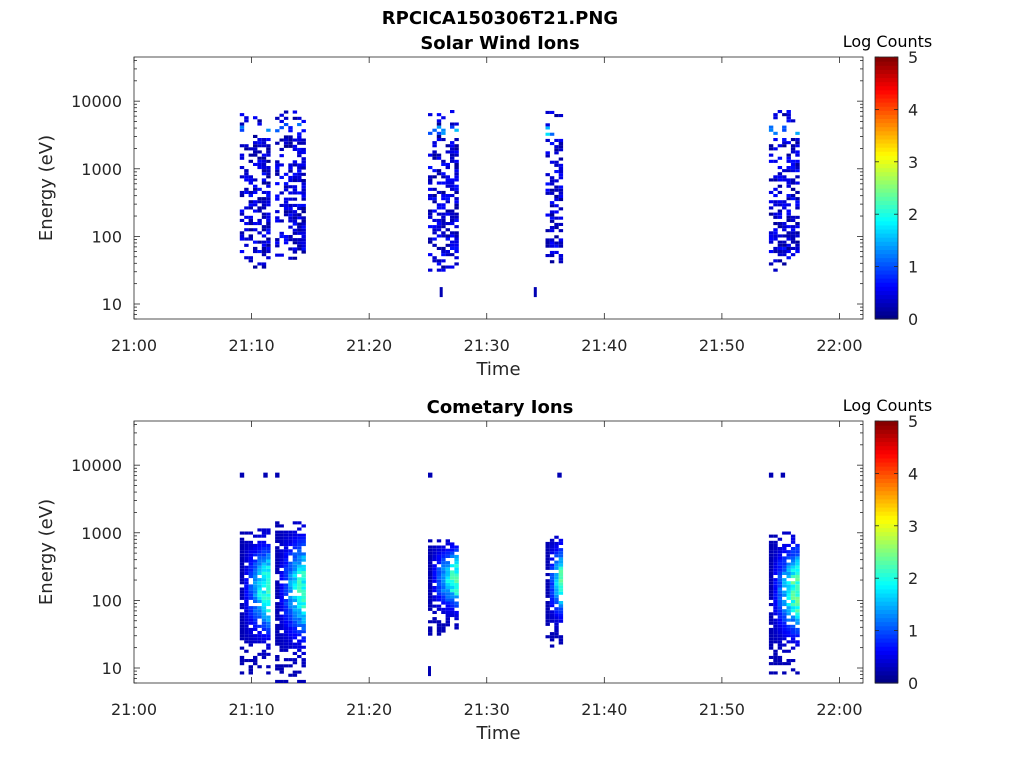 This screenshot has height=768, width=1024. What do you see at coordinates (500, 407) in the screenshot?
I see `panel-title: Cometary Ions` at bounding box center [500, 407].